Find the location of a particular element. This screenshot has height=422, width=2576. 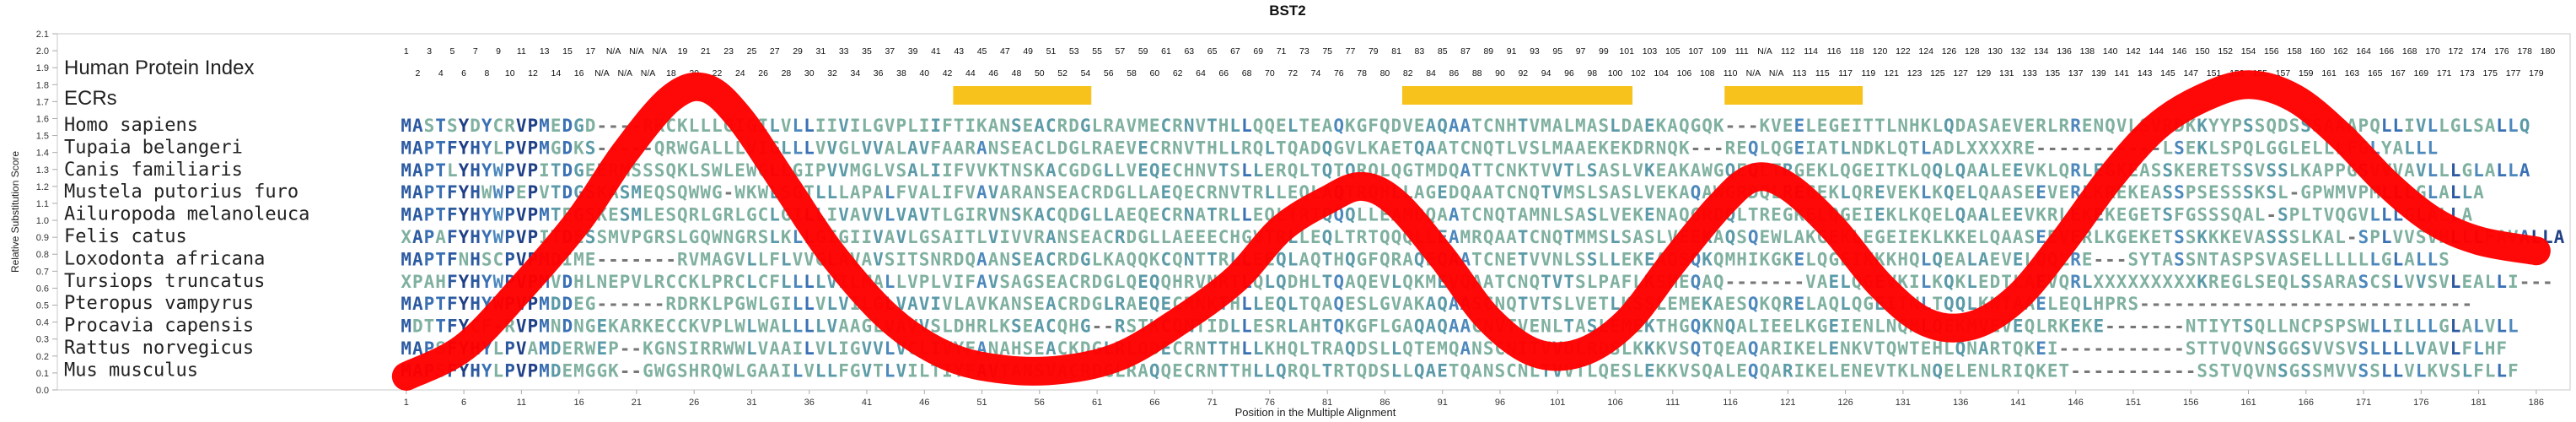

index-number-bottom: 143 is located at coordinates (2145, 73).